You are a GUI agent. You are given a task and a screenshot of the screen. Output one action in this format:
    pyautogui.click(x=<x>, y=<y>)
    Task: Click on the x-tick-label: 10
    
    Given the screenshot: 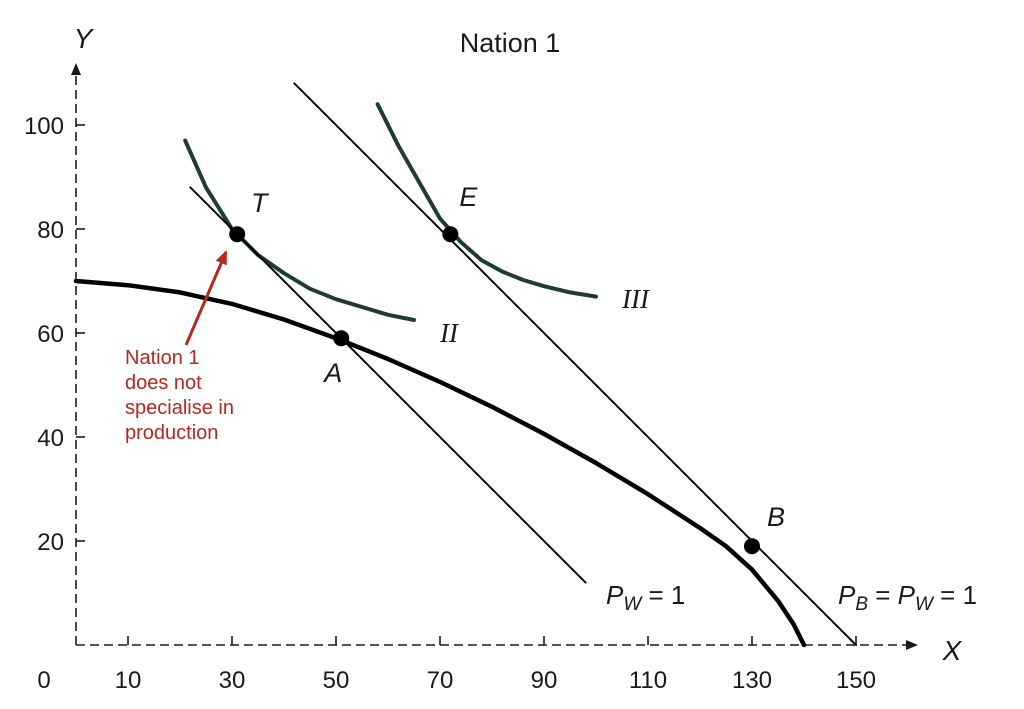 What is the action you would take?
    pyautogui.click(x=128, y=680)
    